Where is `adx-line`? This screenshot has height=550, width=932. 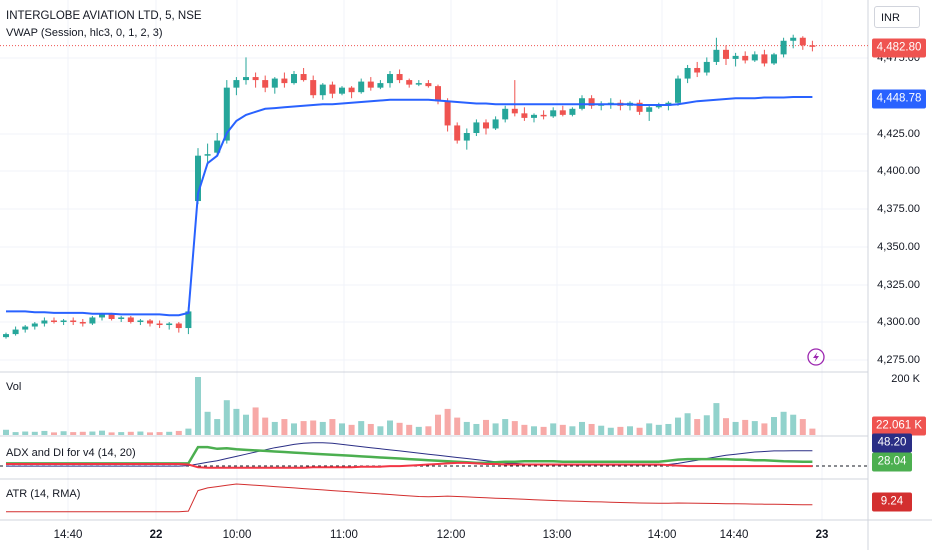
adx-line is located at coordinates (409, 454).